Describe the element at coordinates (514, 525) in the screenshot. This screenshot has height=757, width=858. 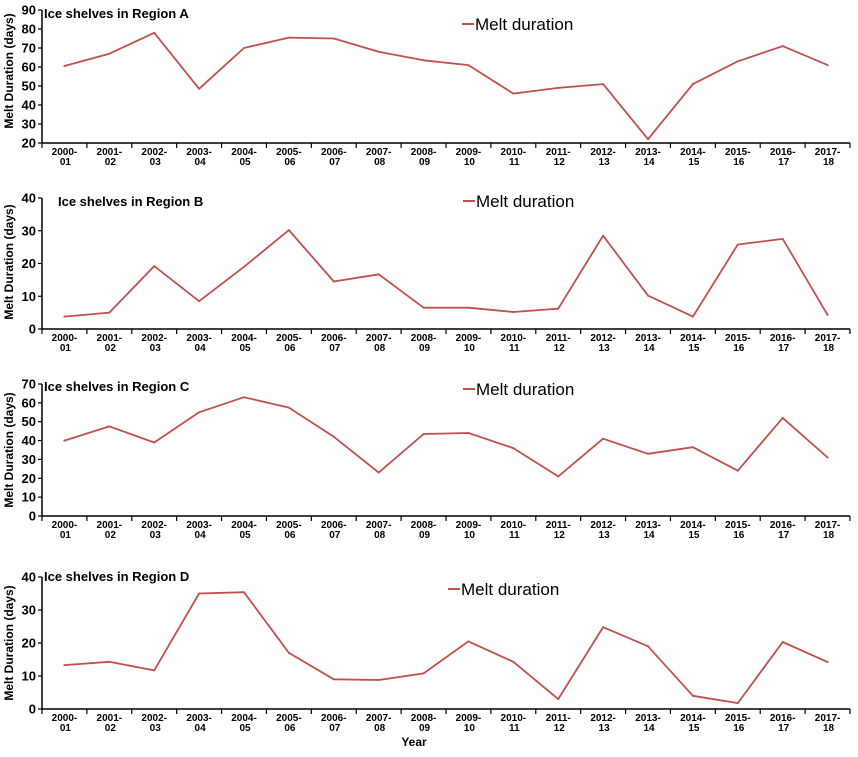
I see `x-tick-label: 2010-` at that location.